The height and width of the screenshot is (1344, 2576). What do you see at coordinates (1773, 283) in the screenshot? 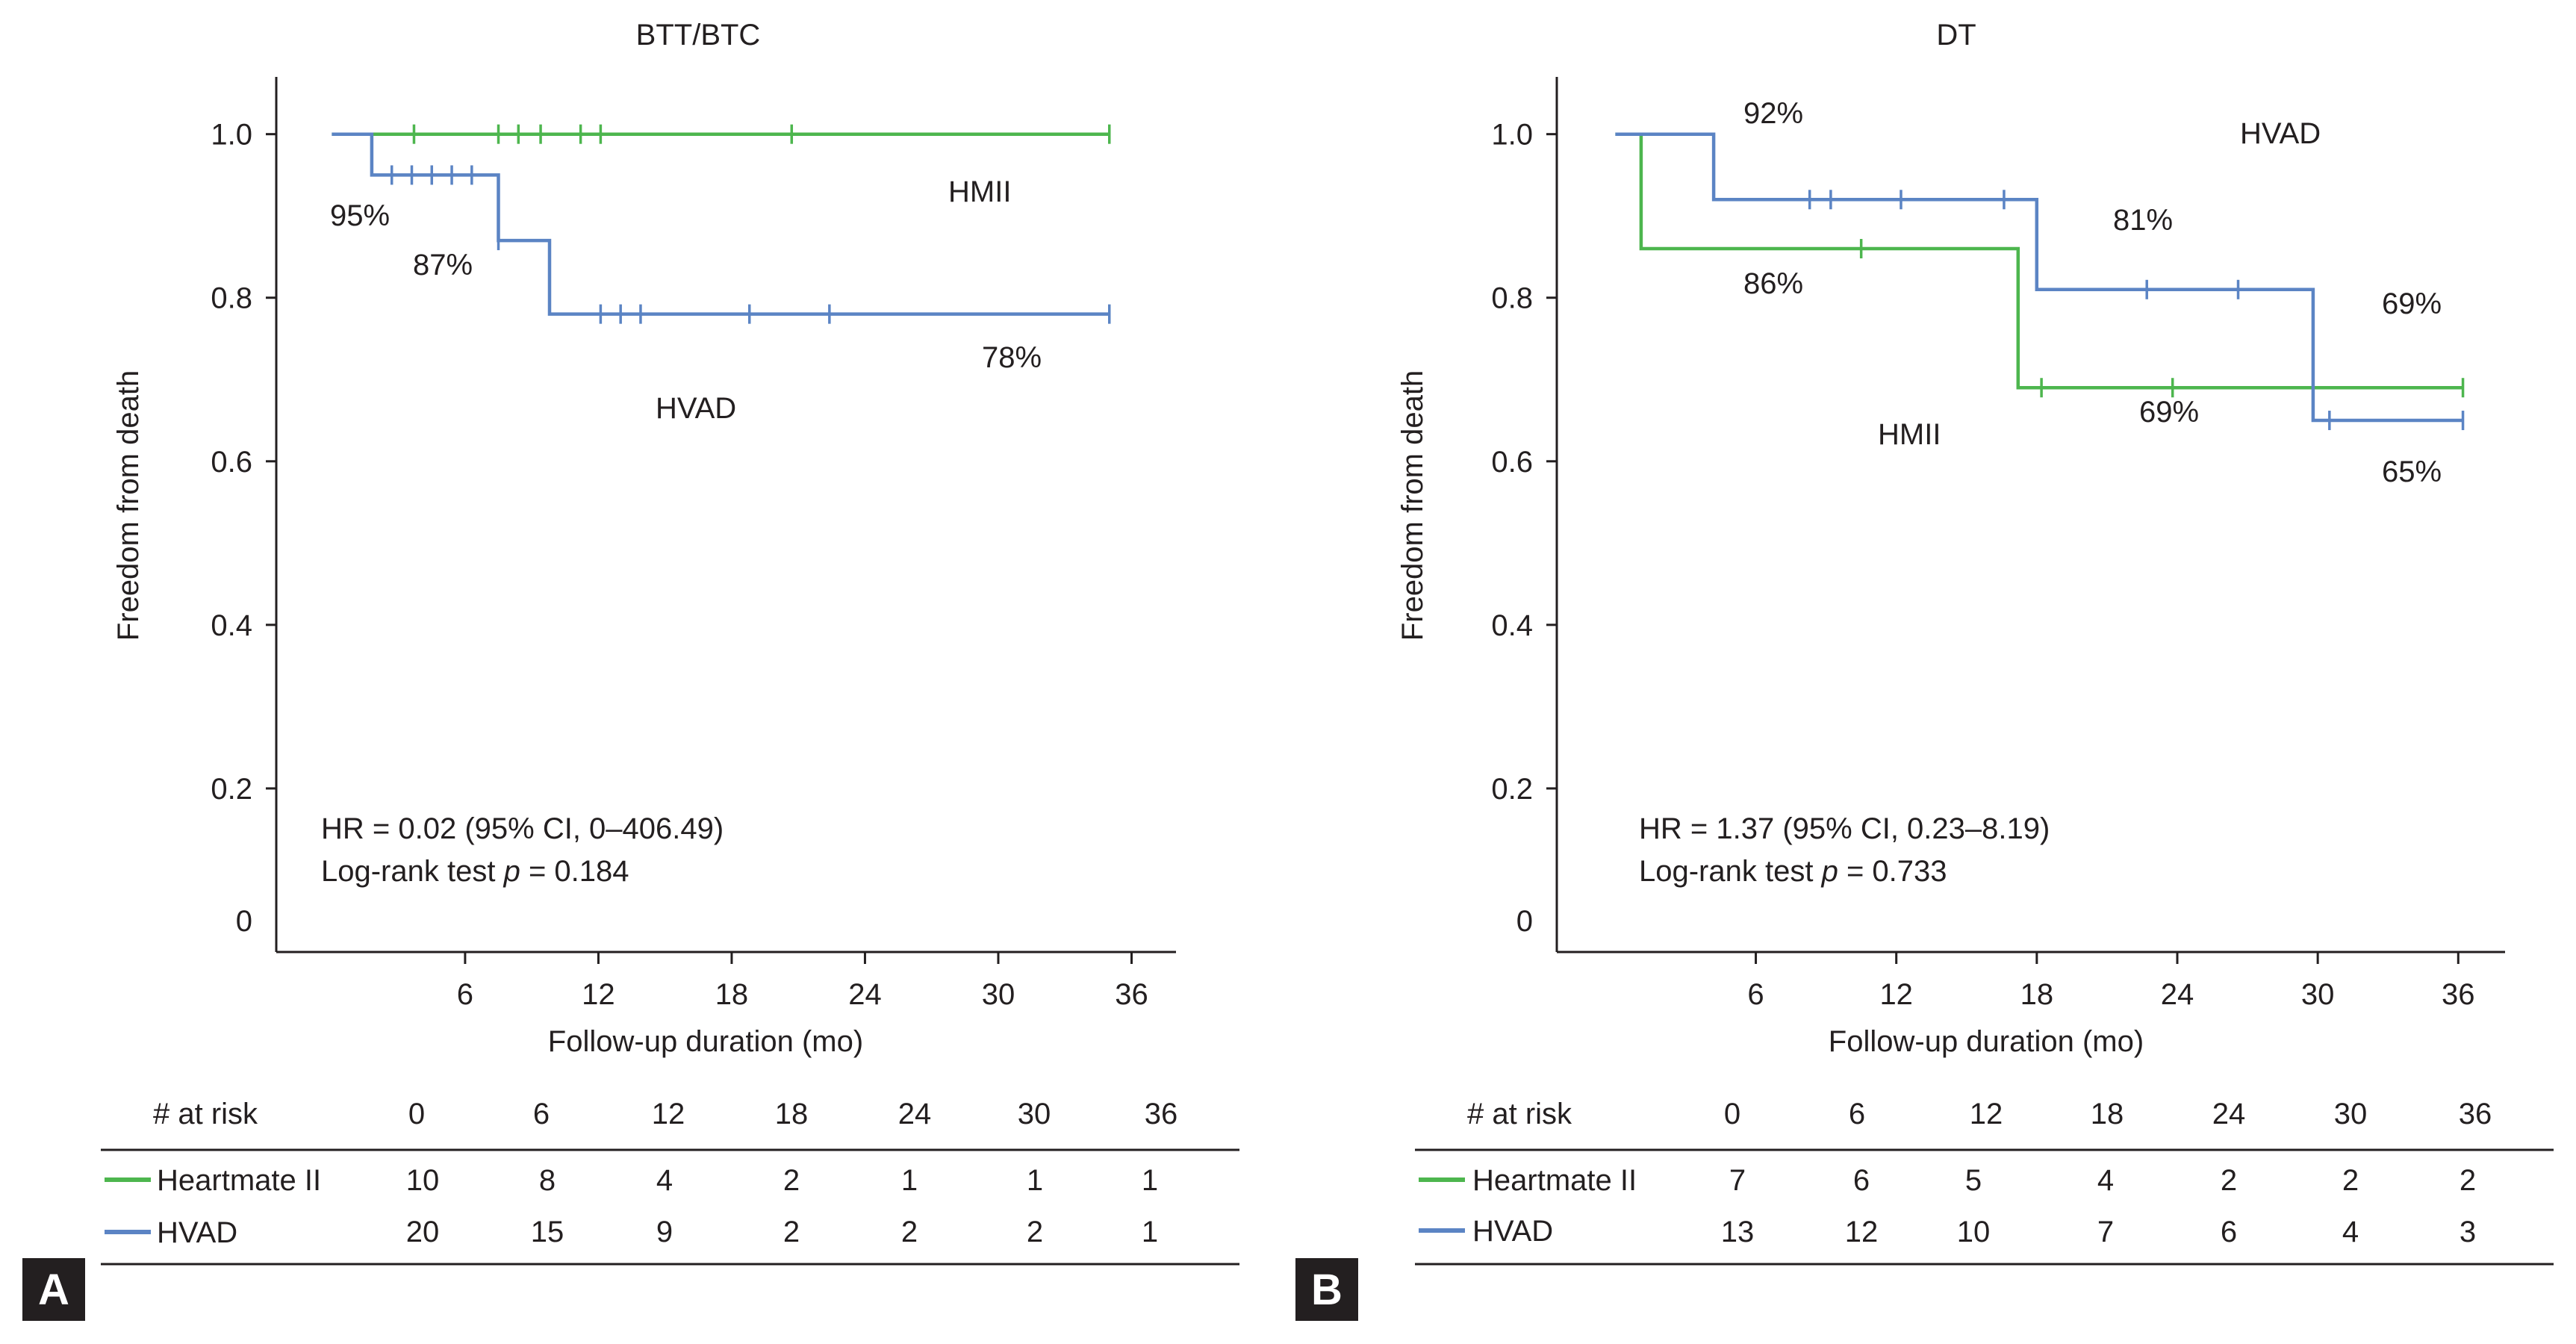
I see `percent-label: 86%` at bounding box center [1773, 283].